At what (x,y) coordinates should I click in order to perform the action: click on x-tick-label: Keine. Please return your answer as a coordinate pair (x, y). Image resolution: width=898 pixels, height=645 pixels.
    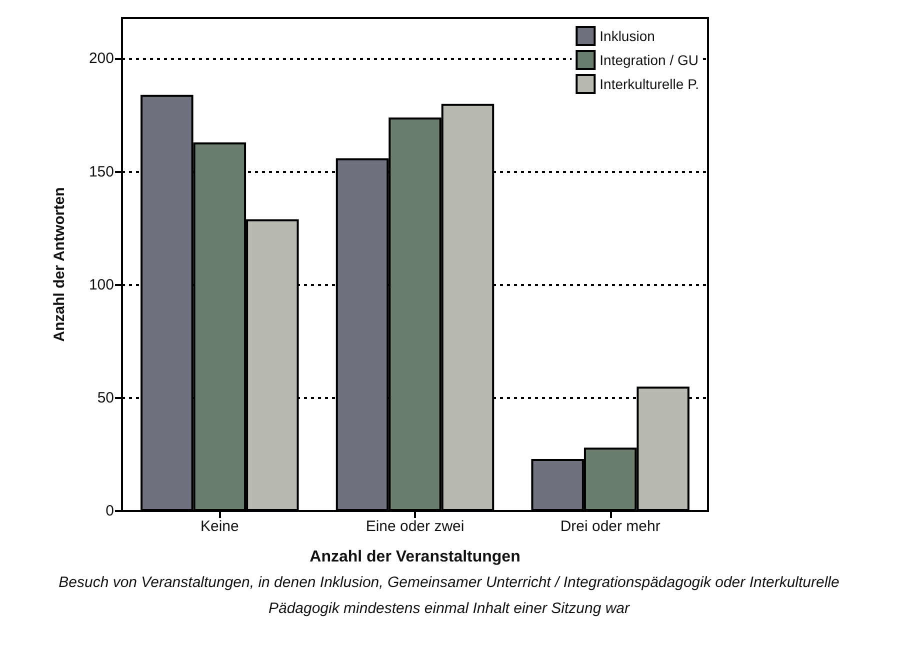
    Looking at the image, I should click on (219, 526).